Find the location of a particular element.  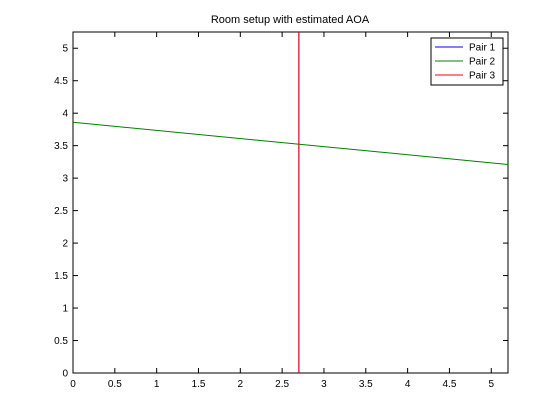

x-tick-label: 2.5 is located at coordinates (282, 384).